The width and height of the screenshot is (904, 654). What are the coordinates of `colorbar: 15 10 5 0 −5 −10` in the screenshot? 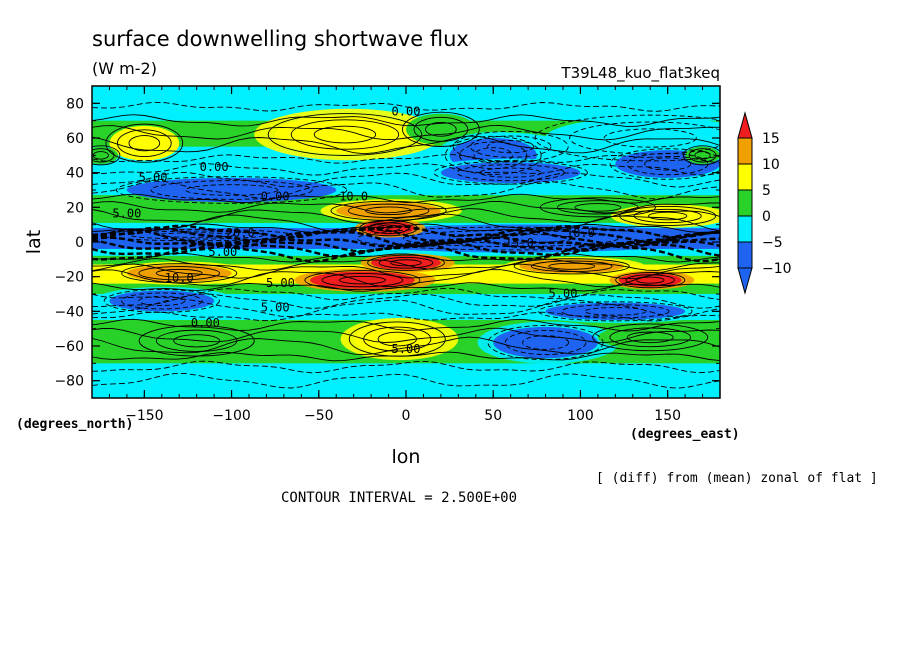 It's located at (764, 203).